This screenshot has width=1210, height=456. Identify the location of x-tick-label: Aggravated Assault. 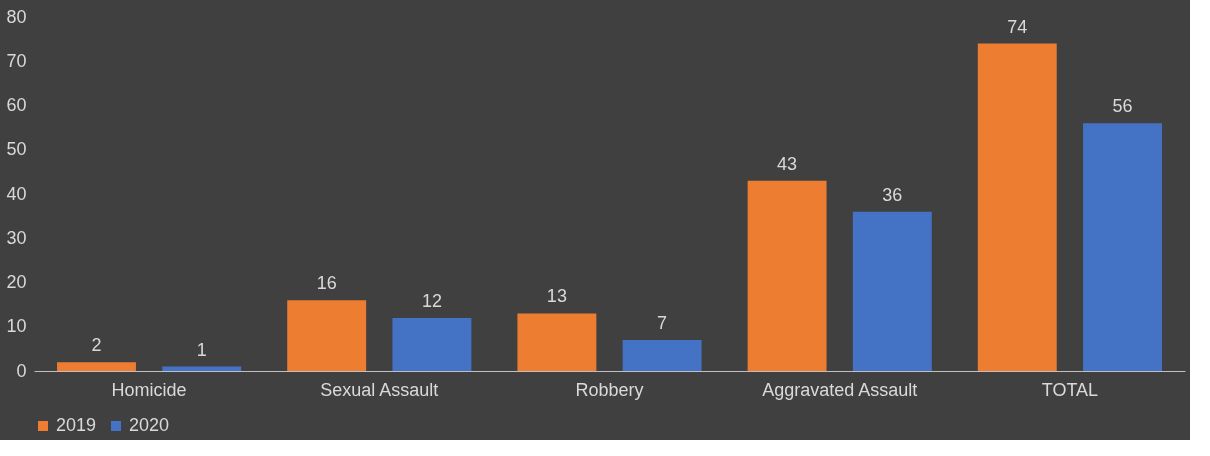
(840, 389).